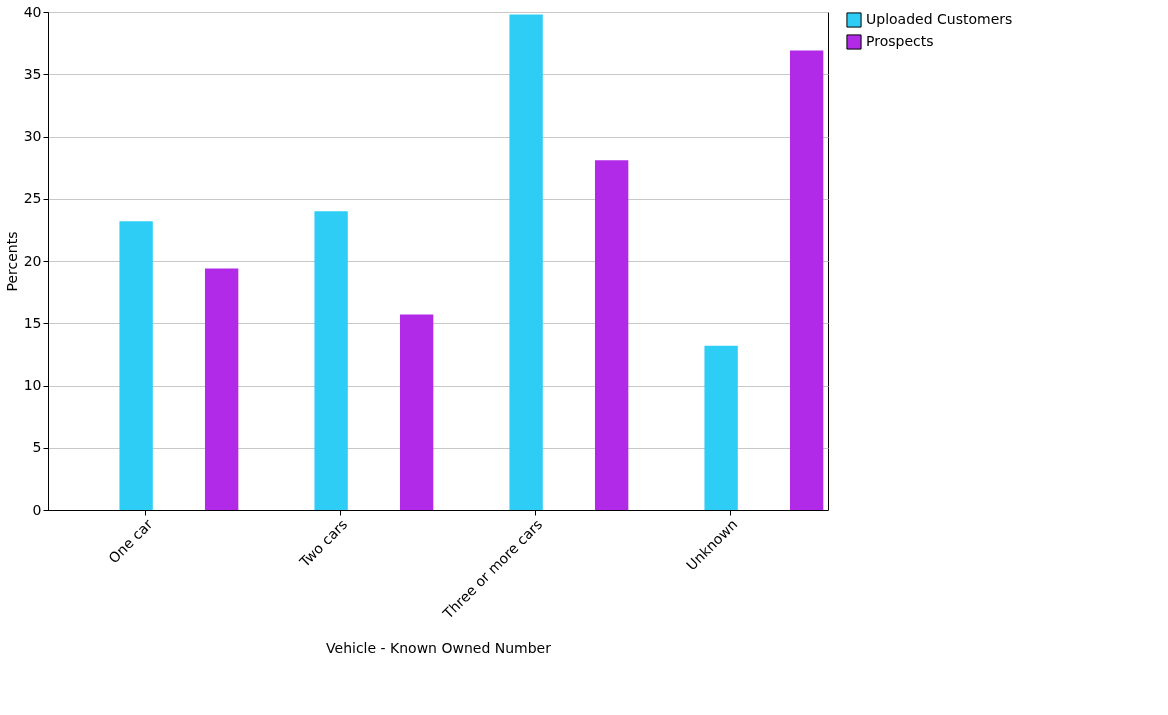 The width and height of the screenshot is (1168, 715). Describe the element at coordinates (32, 322) in the screenshot. I see `y-tick-label: 15` at that location.